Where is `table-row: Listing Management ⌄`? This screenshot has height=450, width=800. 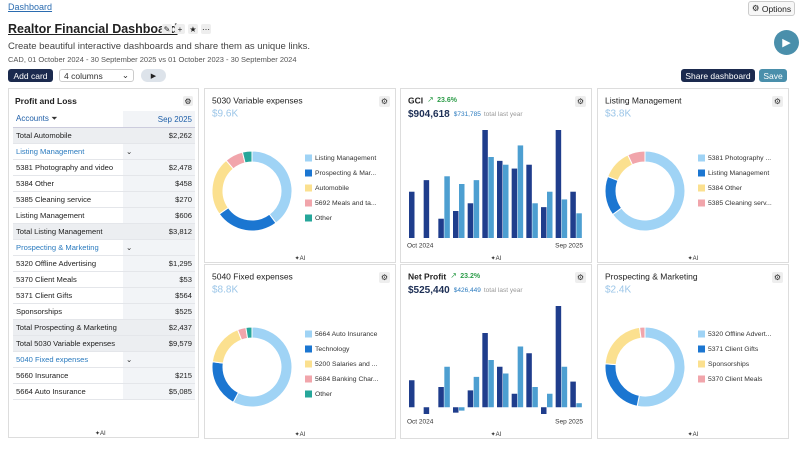
table-row: Listing Management ⌄ is located at coordinates (104, 151).